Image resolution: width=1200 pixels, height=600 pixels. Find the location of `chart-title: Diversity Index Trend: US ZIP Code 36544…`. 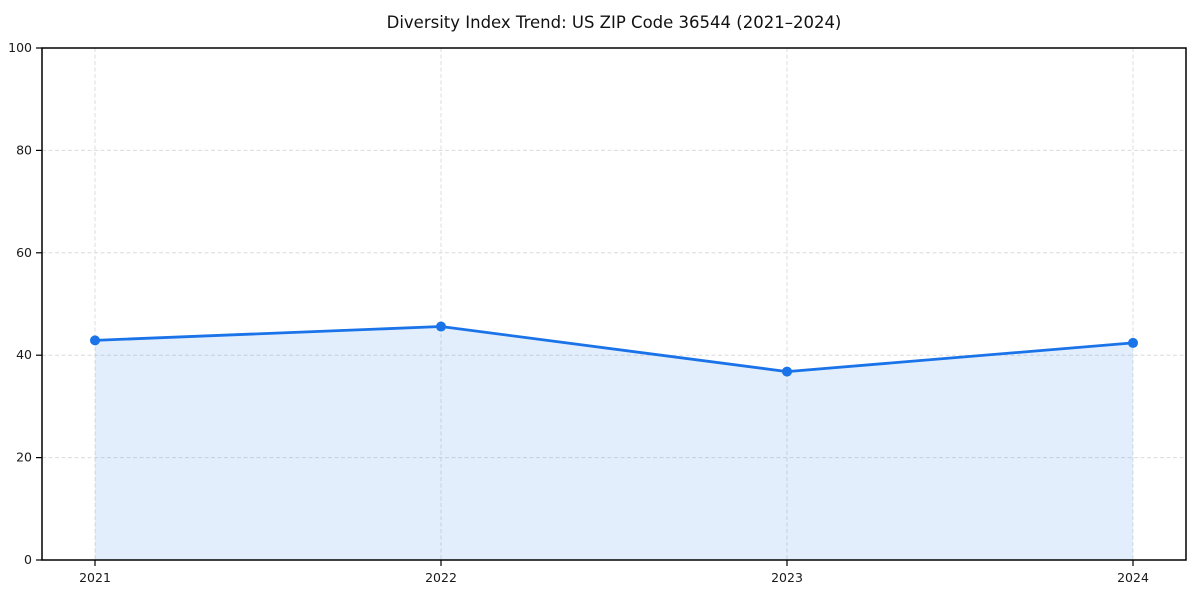

chart-title: Diversity Index Trend: US ZIP Code 36544… is located at coordinates (614, 22).